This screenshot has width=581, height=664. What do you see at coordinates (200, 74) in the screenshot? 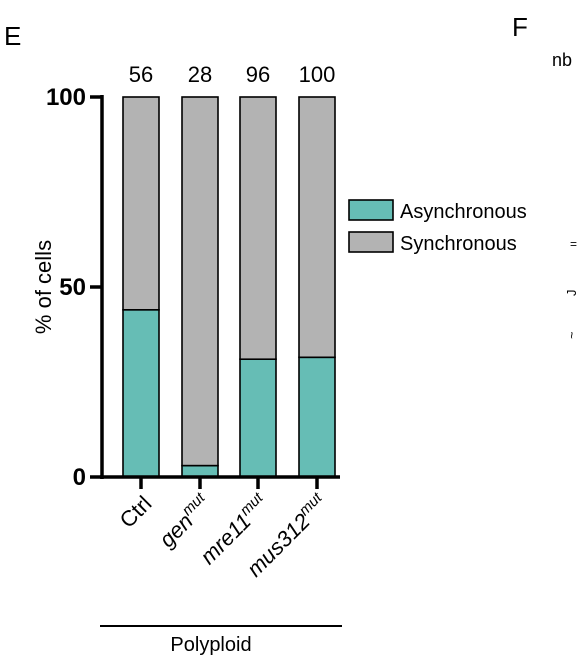
I see `count-label: 28` at bounding box center [200, 74].